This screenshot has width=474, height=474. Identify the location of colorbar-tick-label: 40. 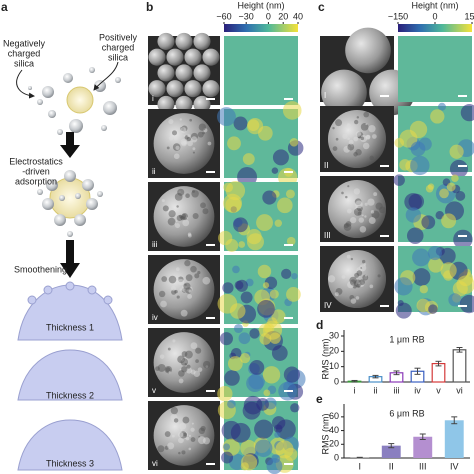
(298, 16).